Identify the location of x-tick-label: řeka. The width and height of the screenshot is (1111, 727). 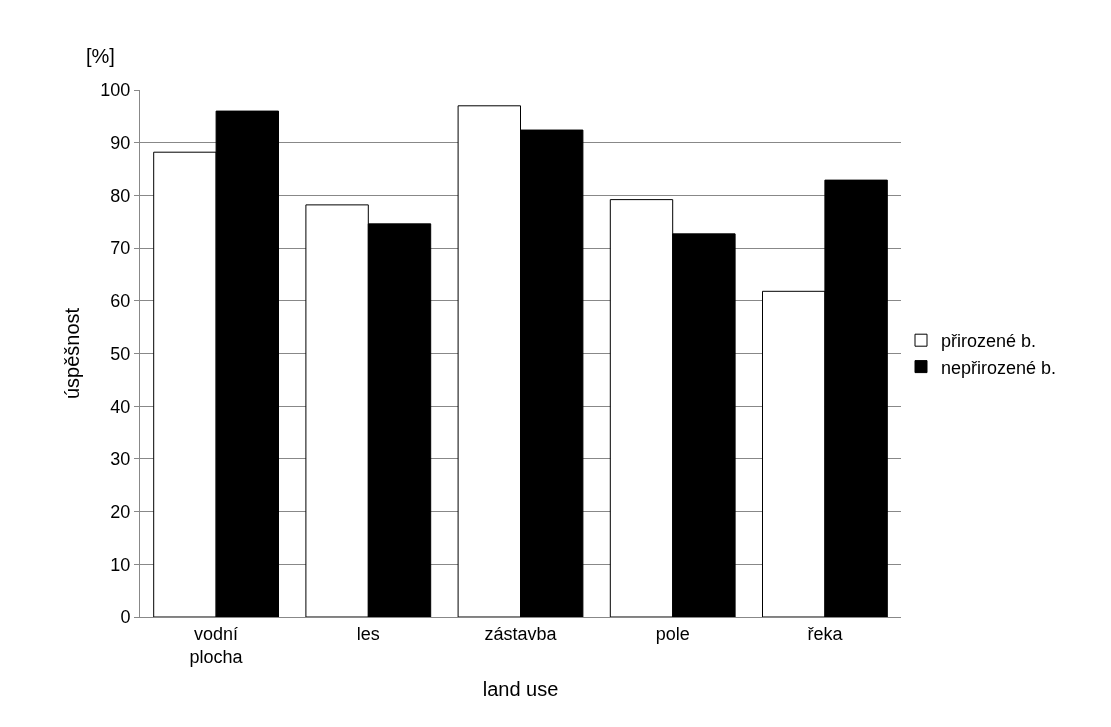
(825, 633).